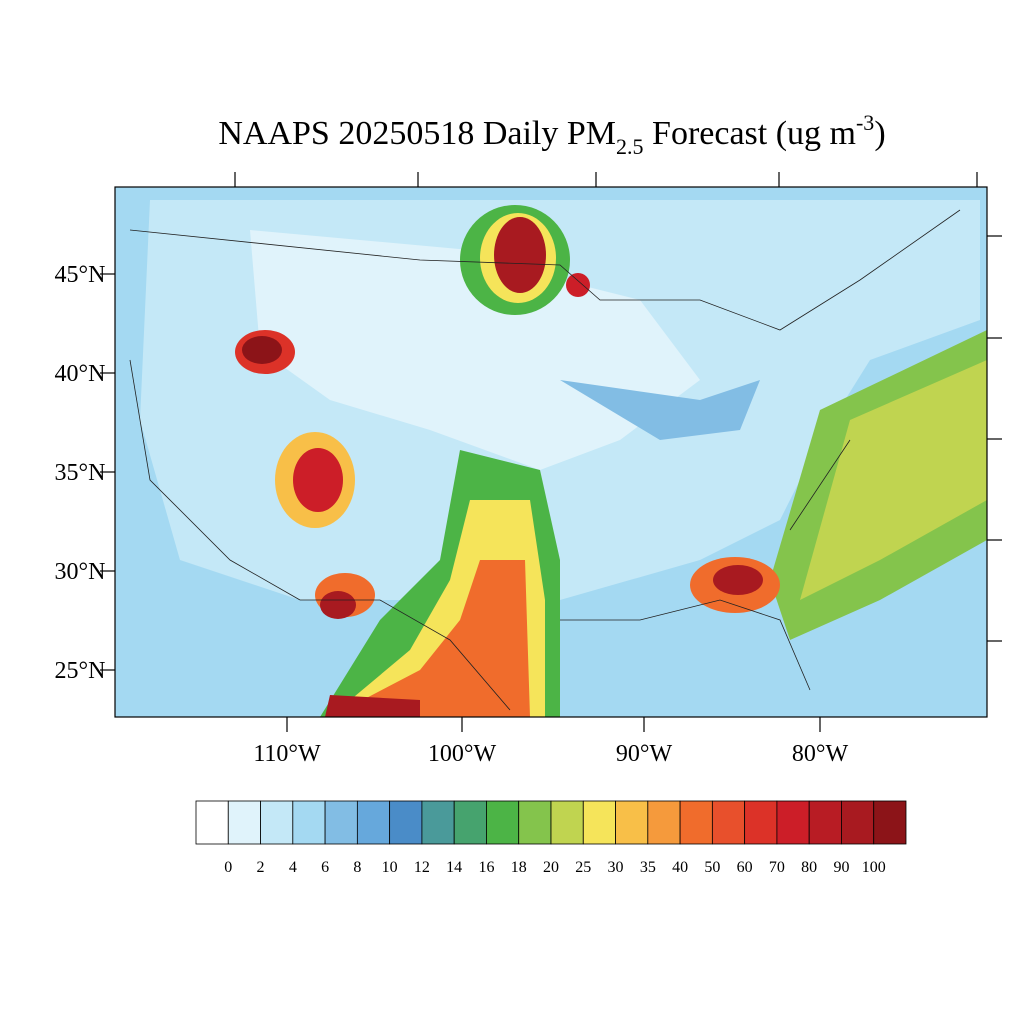 Image resolution: width=1024 pixels, height=1029 pixels. Describe the element at coordinates (417, 133) in the screenshot. I see `title-prefix: NAAPS 20250518 Daily PM` at that location.